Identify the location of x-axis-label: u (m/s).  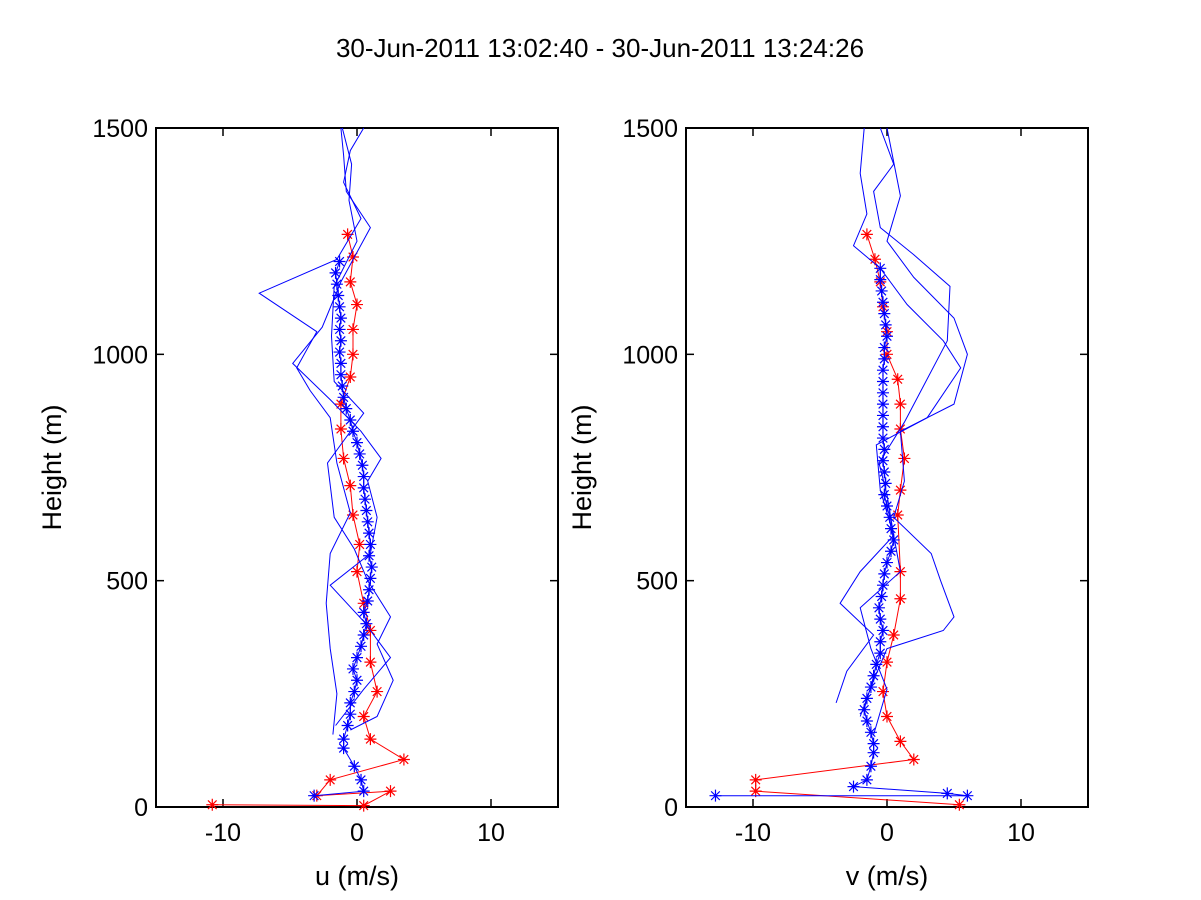
(357, 876).